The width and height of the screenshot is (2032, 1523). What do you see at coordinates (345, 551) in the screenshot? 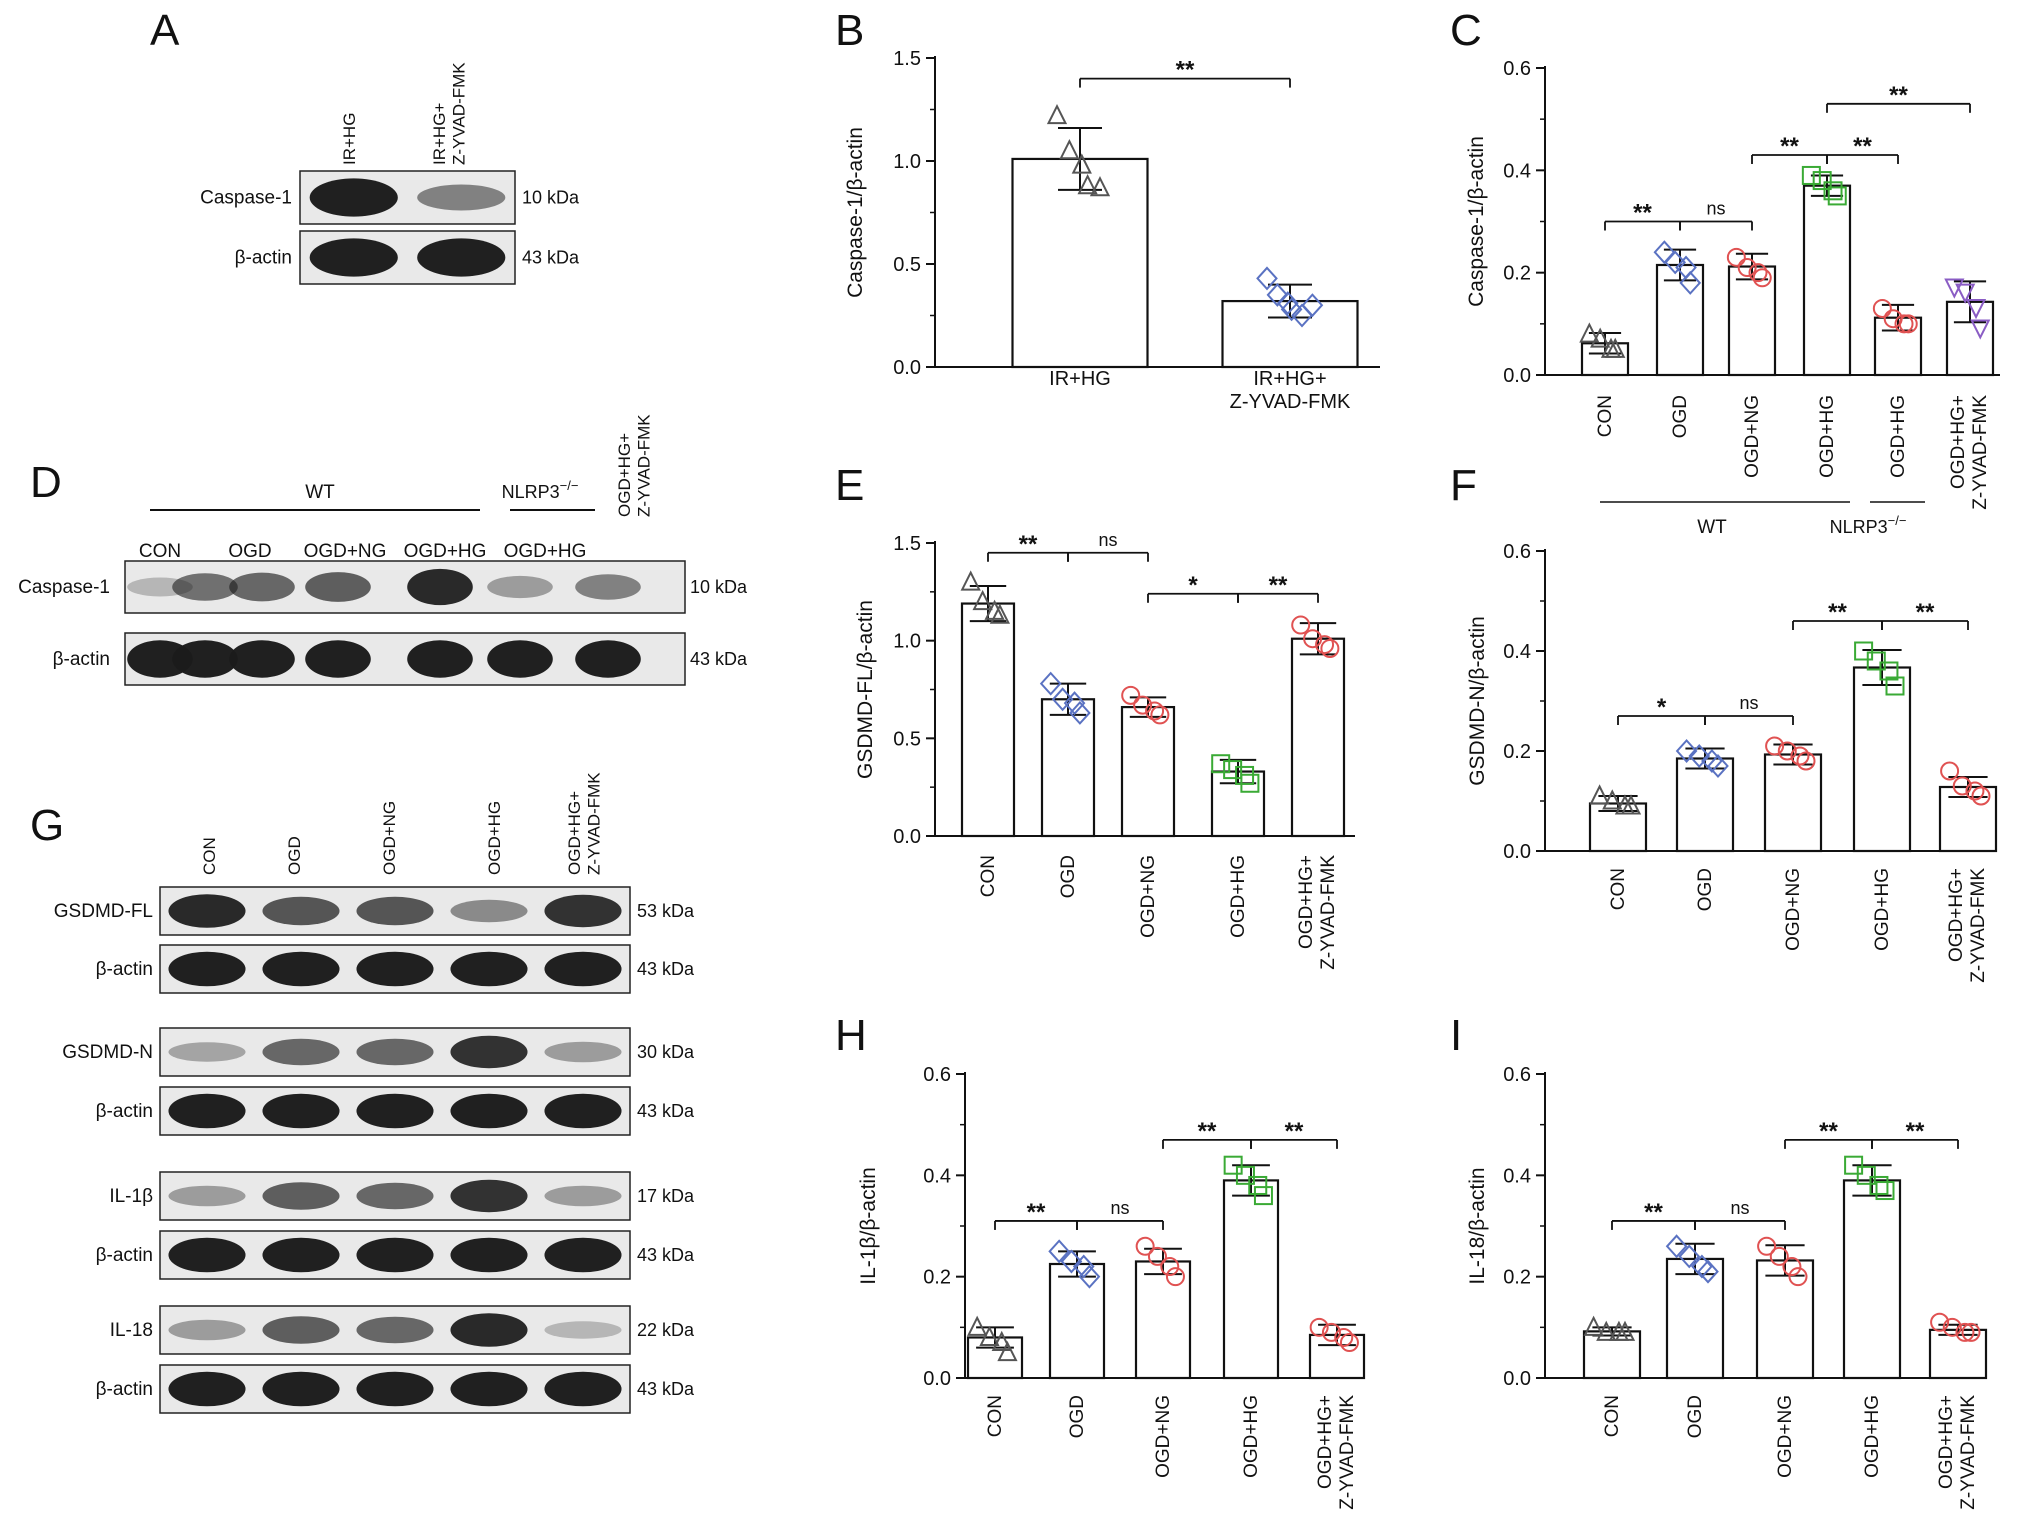
I see `lane-label: OGD+NG` at bounding box center [345, 551].